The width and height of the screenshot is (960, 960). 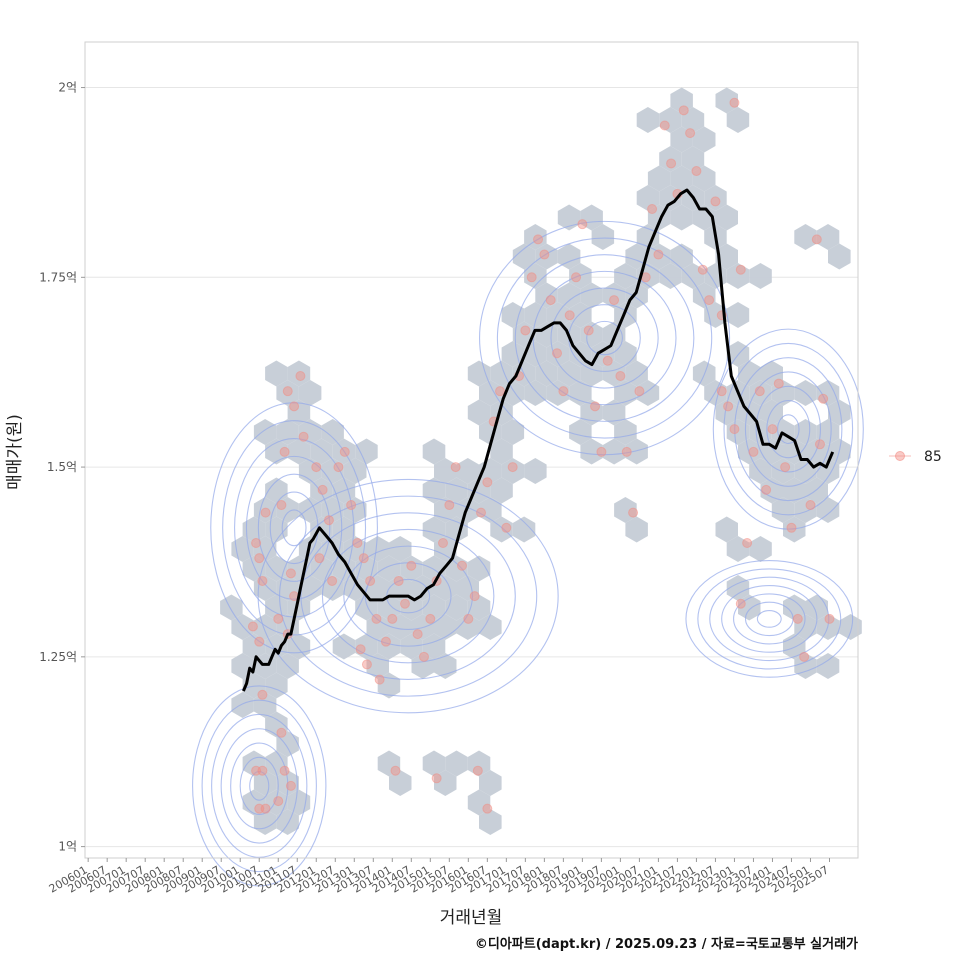 I want to click on legend: 85, so click(x=915, y=457).